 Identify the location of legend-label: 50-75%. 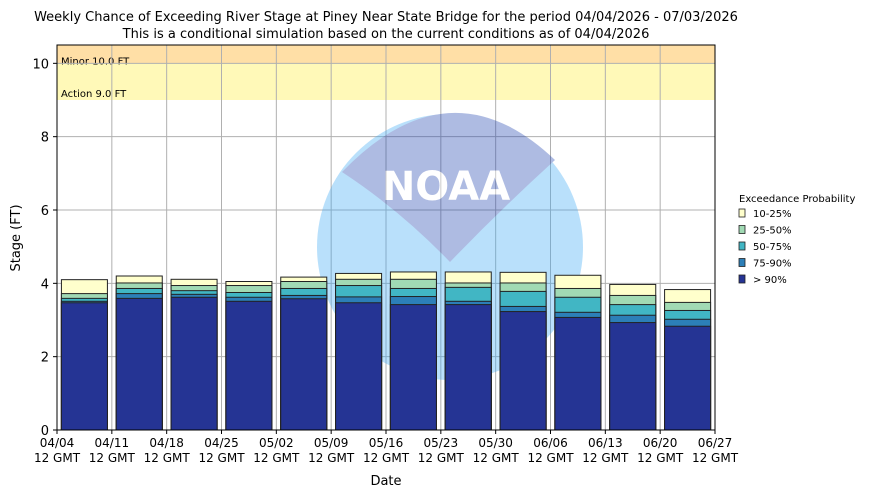
(772, 247).